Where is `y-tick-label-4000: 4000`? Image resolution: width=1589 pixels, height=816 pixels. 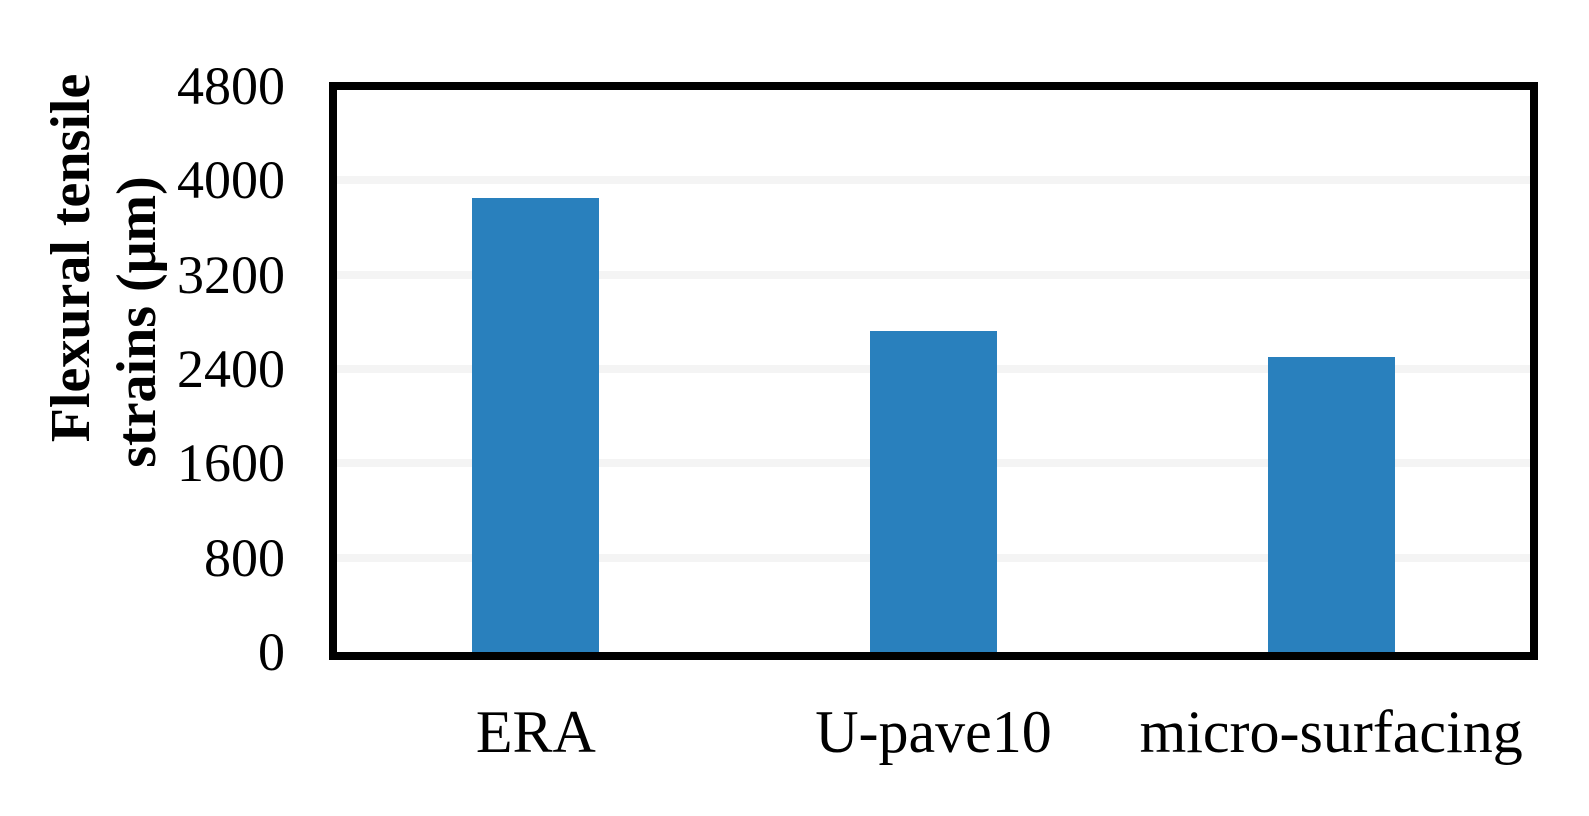
y-tick-label-4000: 4000 is located at coordinates (231, 180).